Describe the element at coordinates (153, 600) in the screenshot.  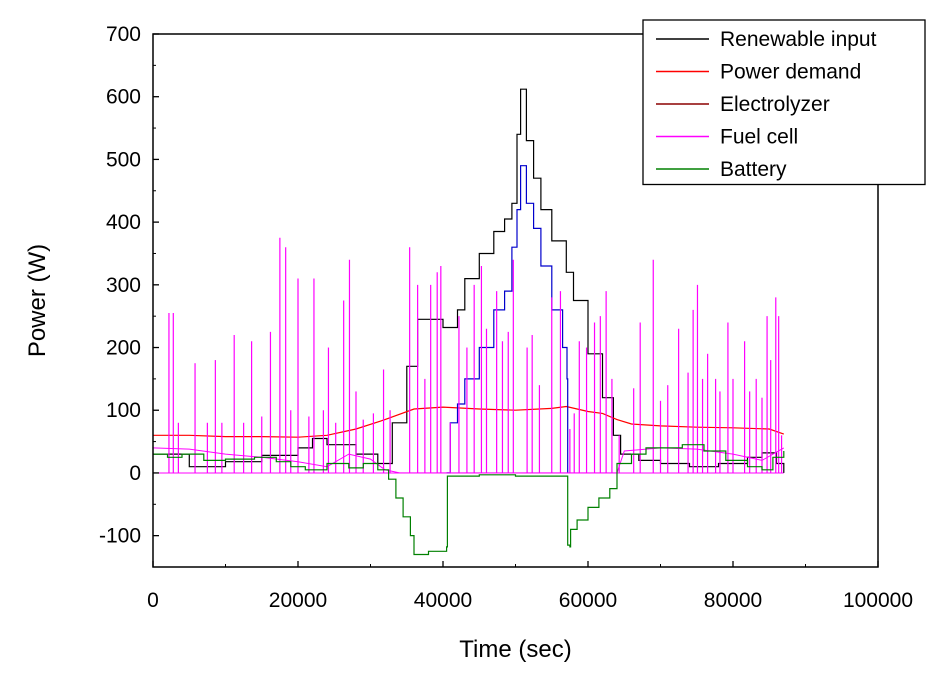
I see `x-tick-label: 0` at that location.